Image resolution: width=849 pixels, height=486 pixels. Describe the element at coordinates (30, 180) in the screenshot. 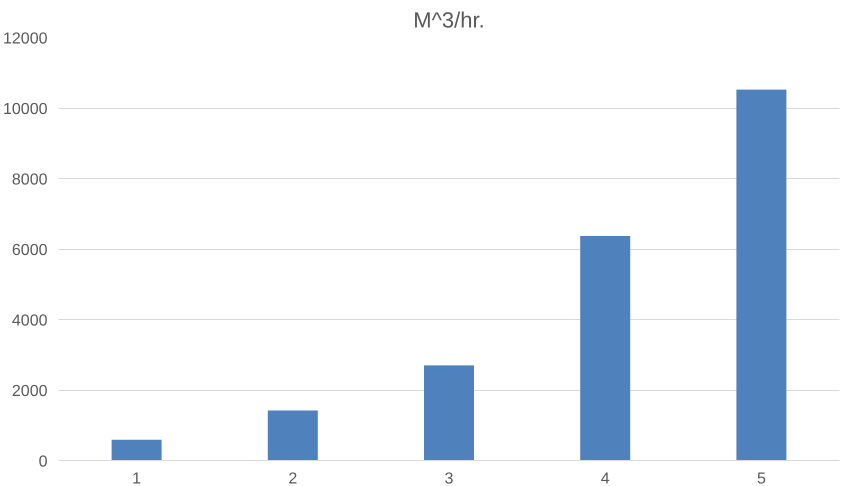

I see `y-tick-label: 8000` at that location.